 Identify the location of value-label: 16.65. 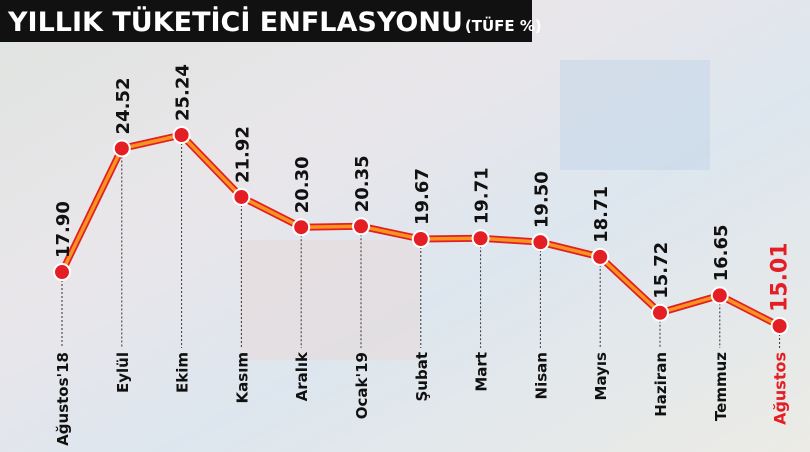
(721, 252).